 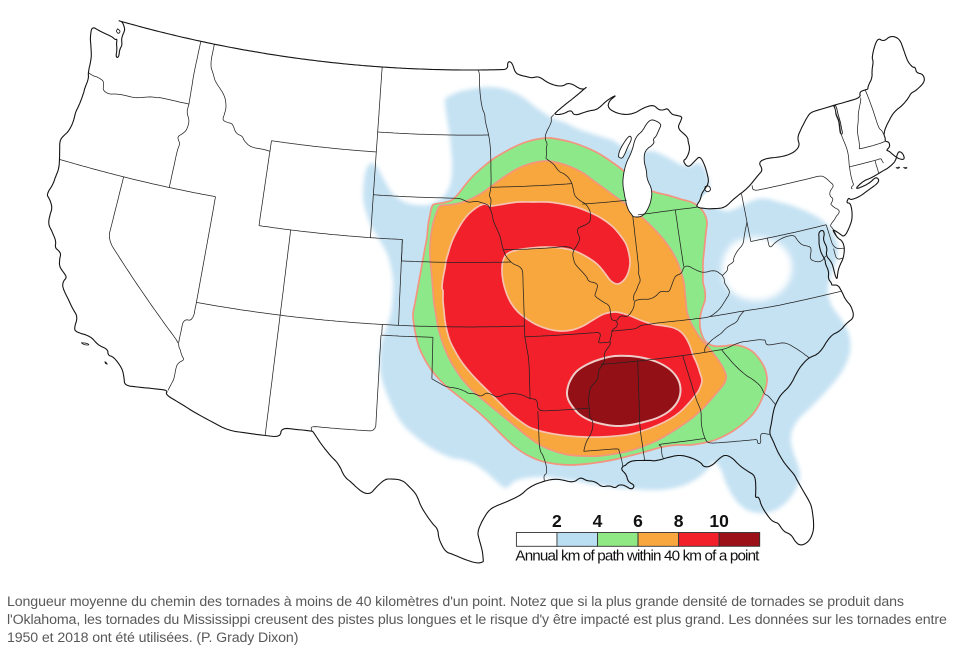 I want to click on svg-text: 2, so click(x=557, y=521).